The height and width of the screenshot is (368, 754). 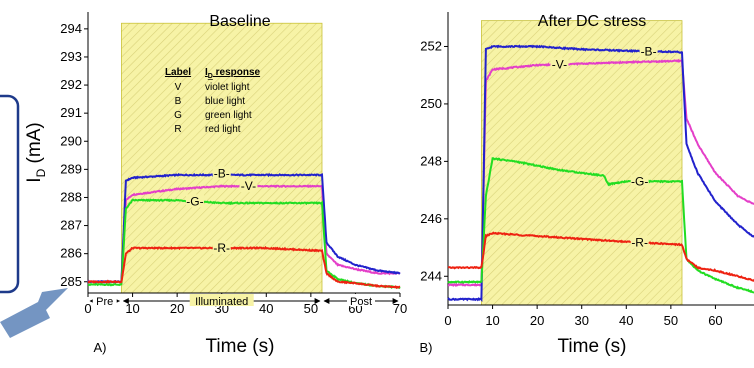 I want to click on legend-entry-text: blue light, so click(x=225, y=101).